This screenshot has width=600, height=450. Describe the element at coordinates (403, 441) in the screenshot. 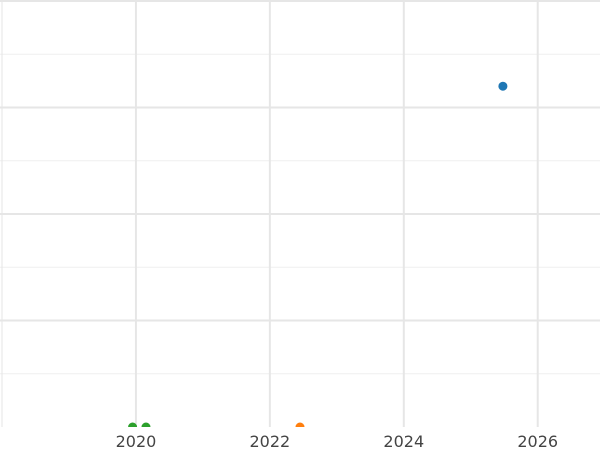

I see `x-tick-label: 2024` at that location.